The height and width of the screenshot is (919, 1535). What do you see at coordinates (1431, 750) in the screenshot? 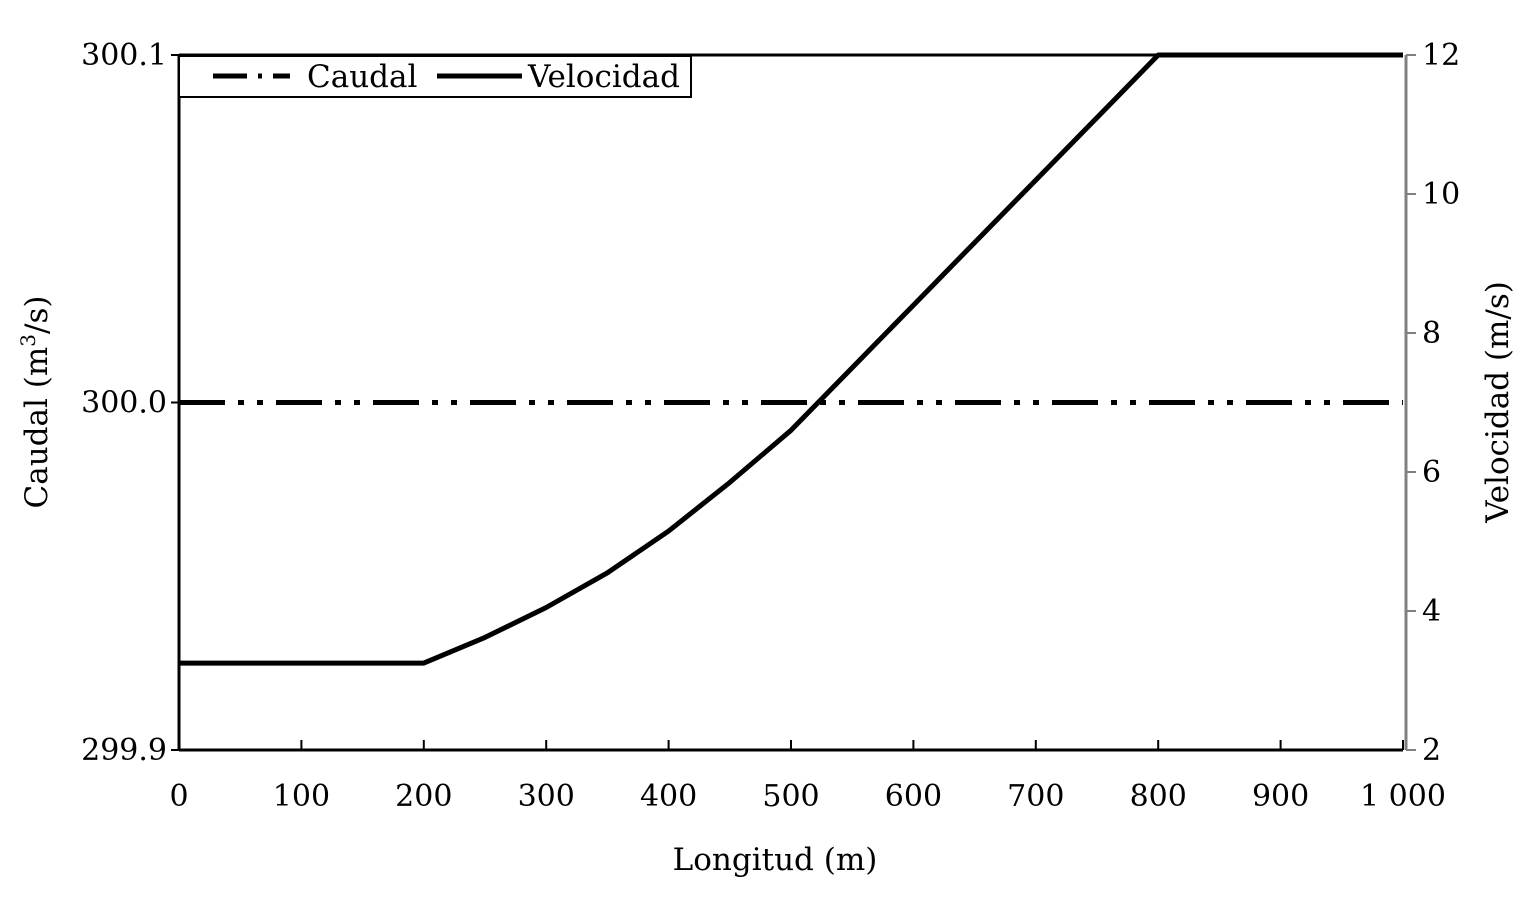
I see `y-right-tick-label: 2` at bounding box center [1431, 750].